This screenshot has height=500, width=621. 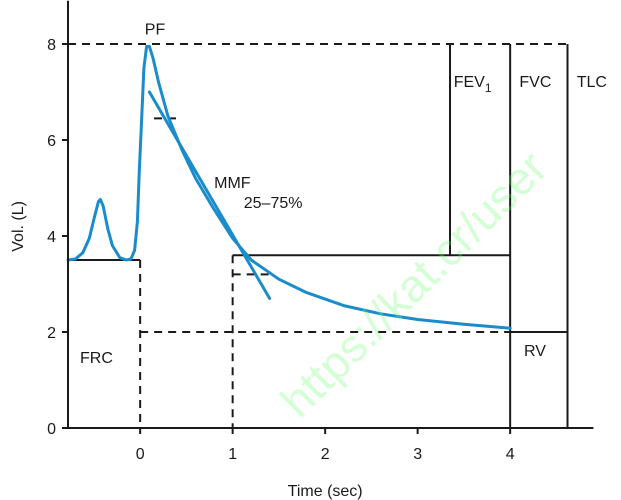 What do you see at coordinates (535, 82) in the screenshot?
I see `annotation-fvc: FVC` at bounding box center [535, 82].